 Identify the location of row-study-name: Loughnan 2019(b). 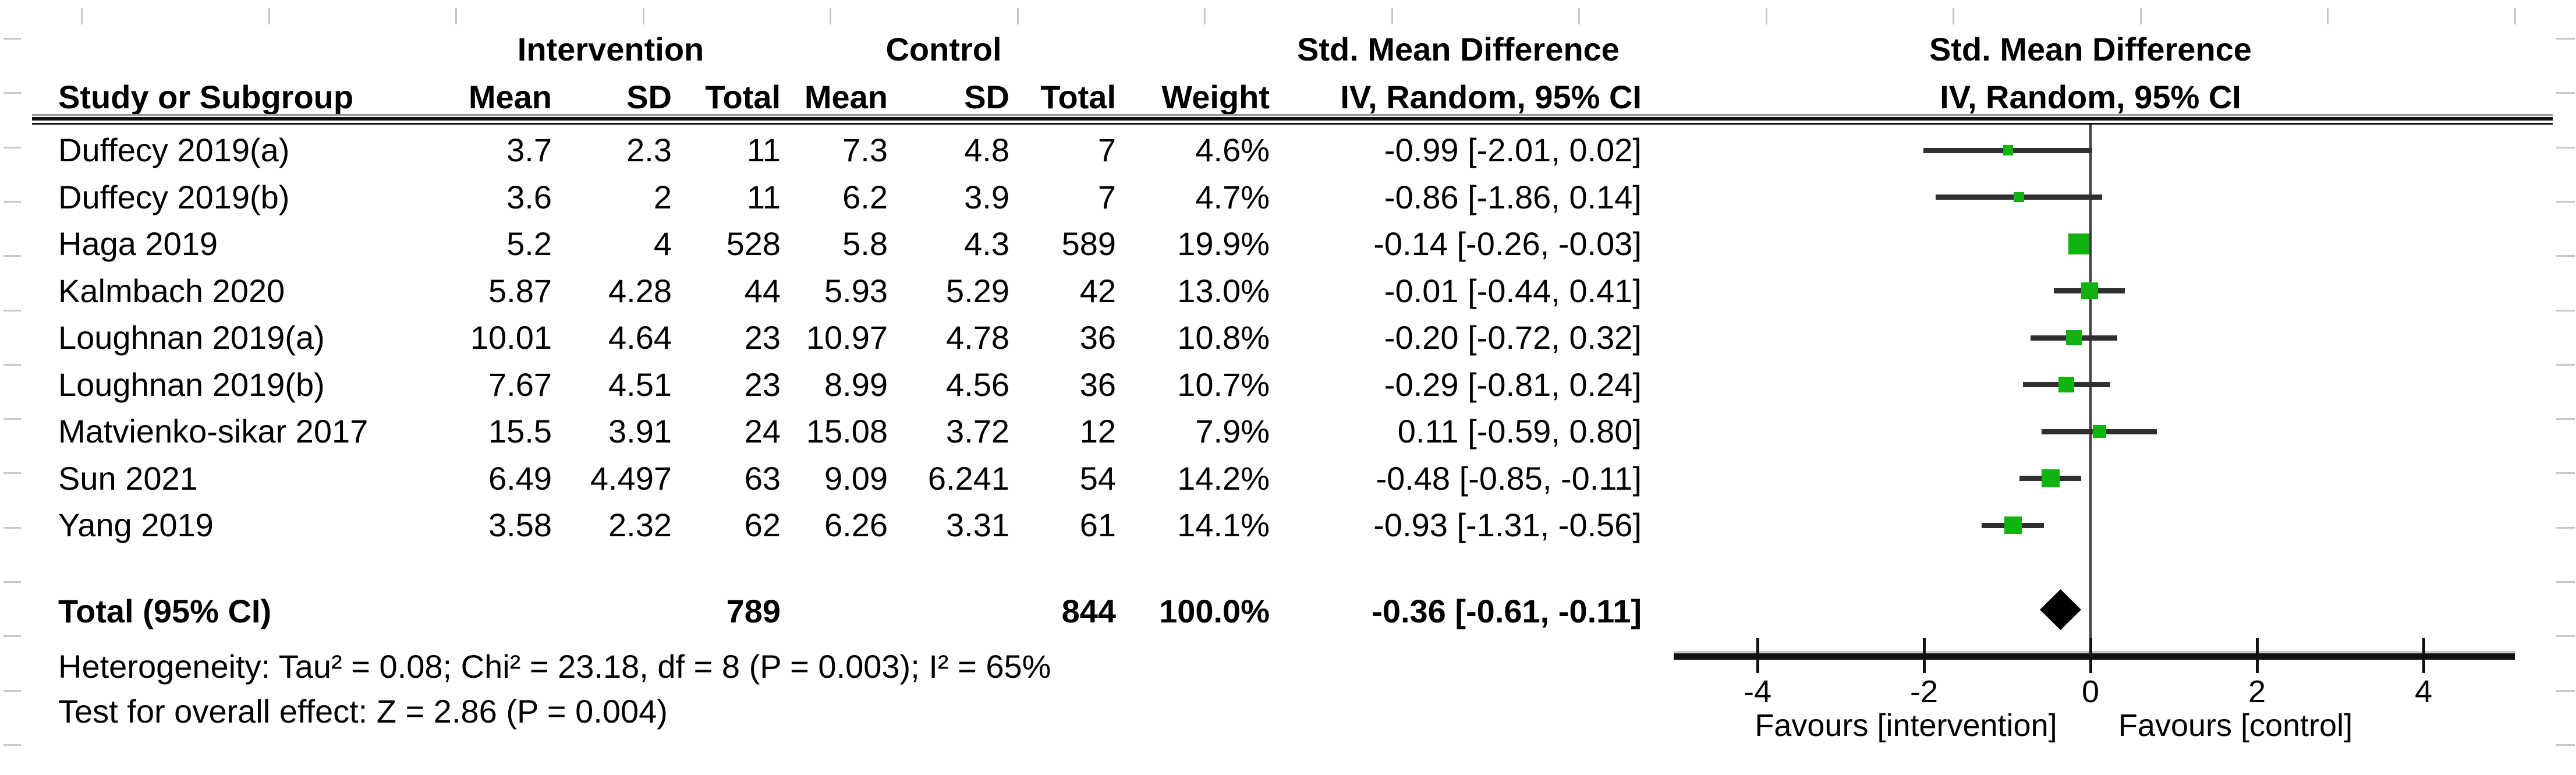
(191, 384).